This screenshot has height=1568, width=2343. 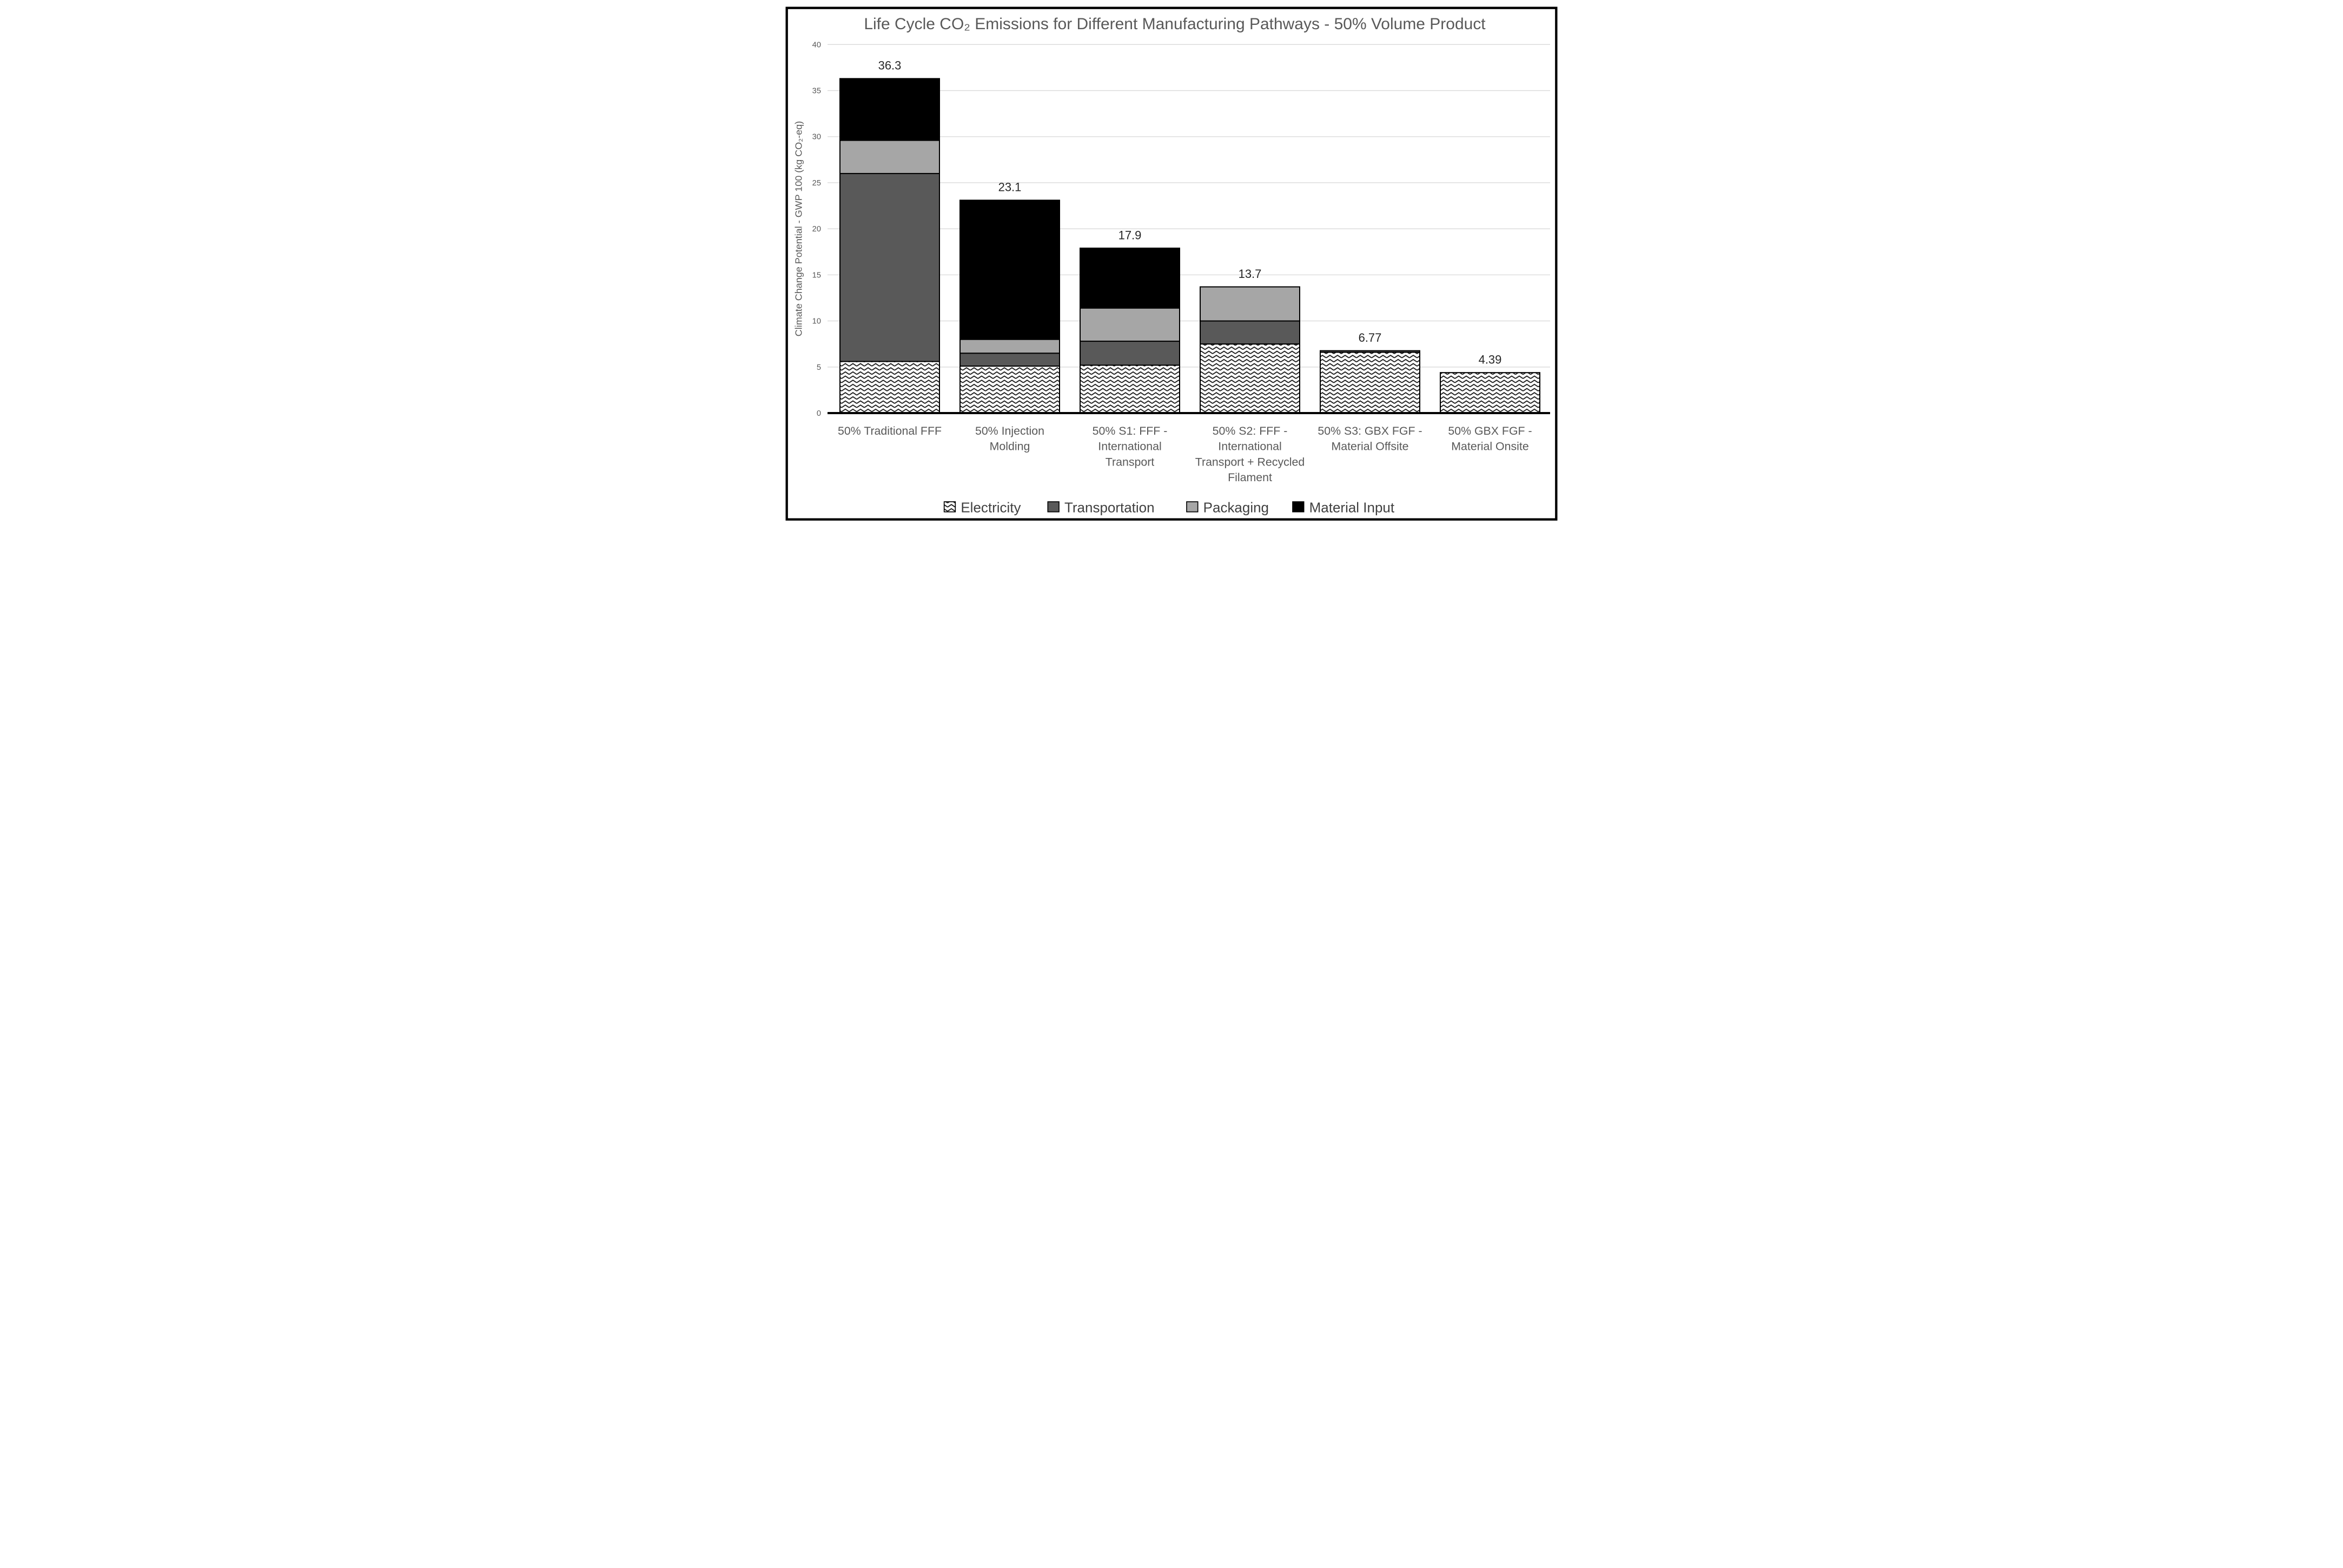 What do you see at coordinates (1109, 507) in the screenshot?
I see `legend-label: Transportation` at bounding box center [1109, 507].